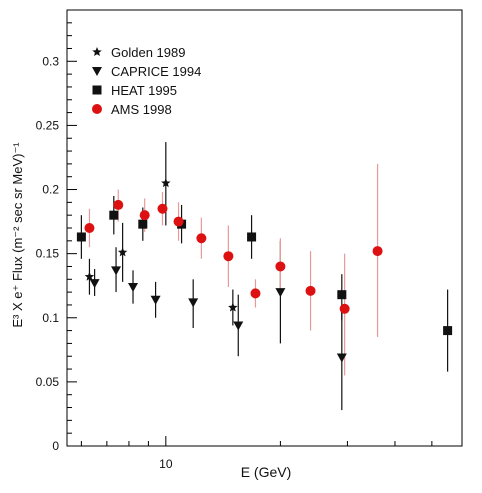  Describe the element at coordinates (144, 90) in the screenshot. I see `legend-label: HEAT 1995` at that location.